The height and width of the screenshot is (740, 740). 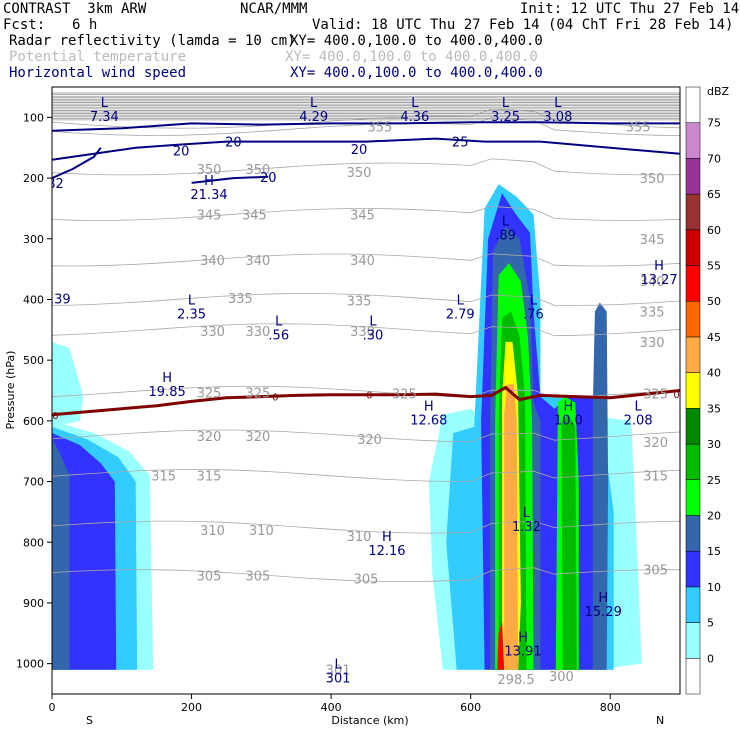 What do you see at coordinates (366, 401) in the screenshot?
I see `freezing-line` at bounding box center [366, 401].